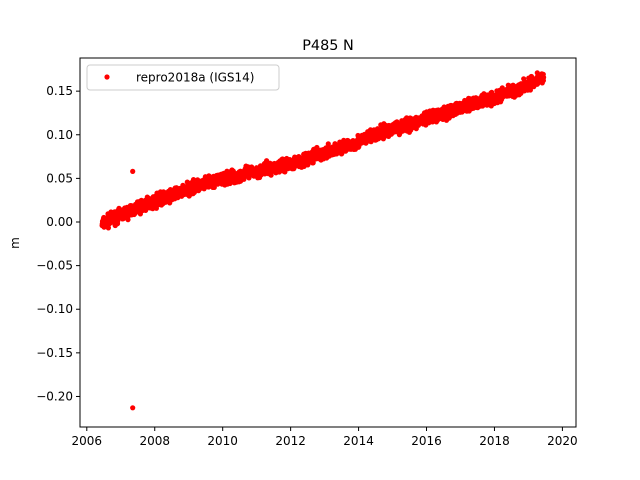 This screenshot has height=480, width=640. What do you see at coordinates (290, 441) in the screenshot?
I see `x-tick-label: 2012` at bounding box center [290, 441].